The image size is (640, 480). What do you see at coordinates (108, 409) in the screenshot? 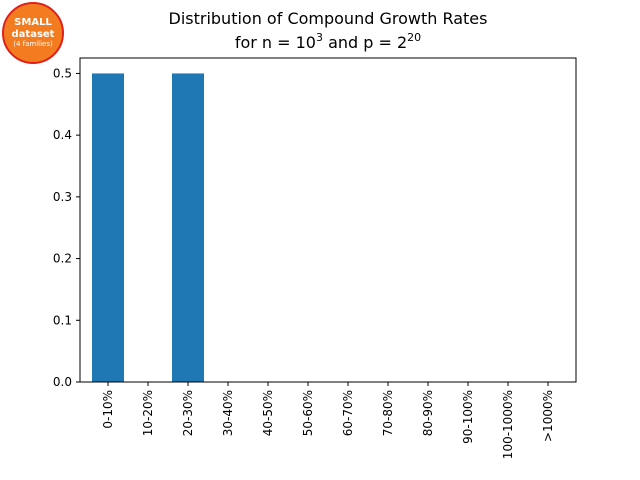
I see `x-tick-label-0: 0-10%` at bounding box center [108, 409].